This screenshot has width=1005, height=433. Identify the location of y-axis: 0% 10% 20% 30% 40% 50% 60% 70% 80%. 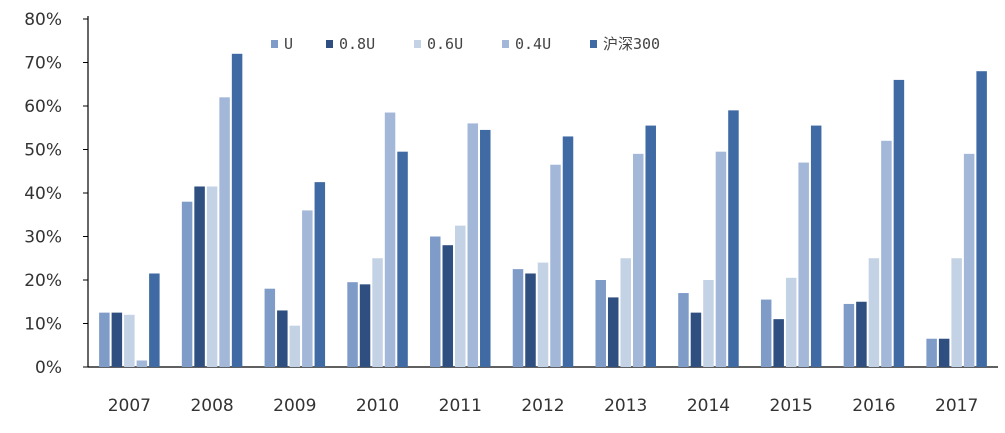
(56, 194).